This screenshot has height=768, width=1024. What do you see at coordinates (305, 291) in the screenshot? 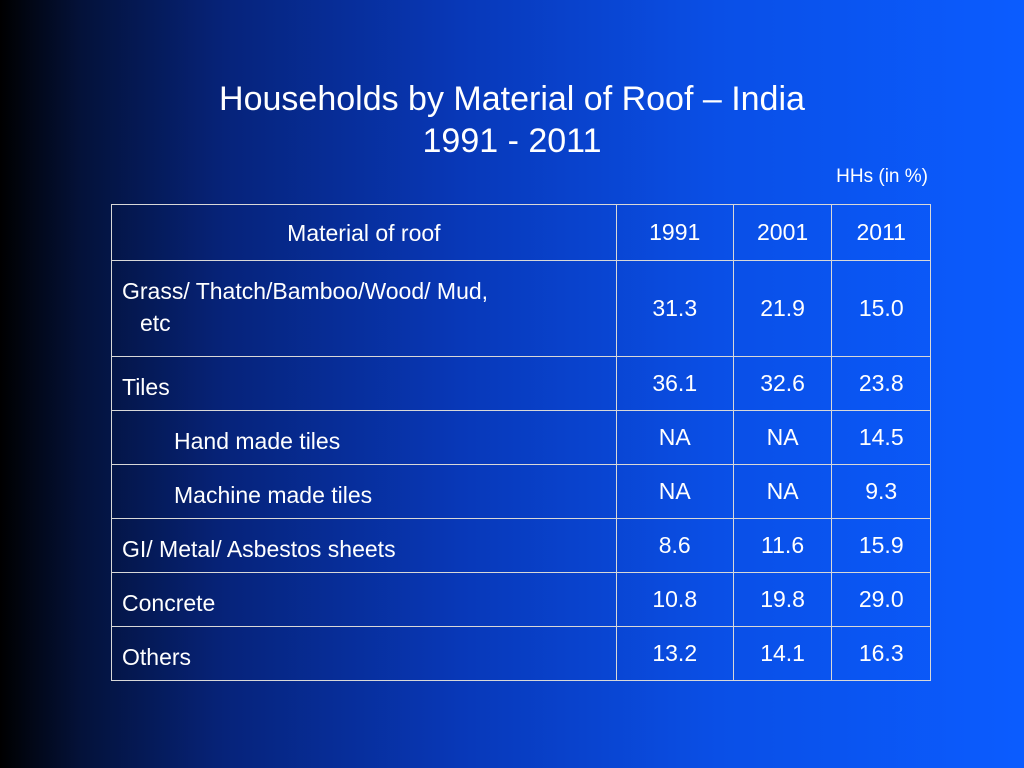
I see `row-label-line-1: Grass/ Thatch/Bamboo/Wood/ Mud,` at bounding box center [305, 291].